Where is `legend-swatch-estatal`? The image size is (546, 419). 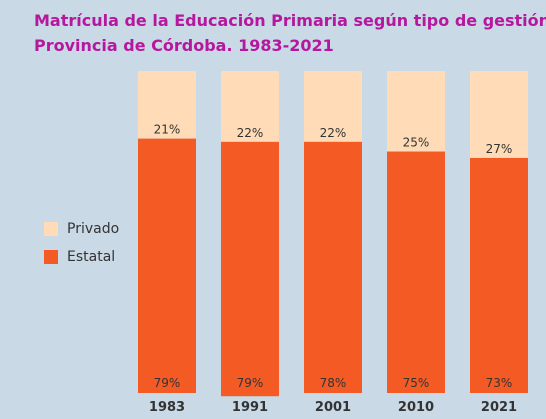 legend-swatch-estatal is located at coordinates (51, 257).